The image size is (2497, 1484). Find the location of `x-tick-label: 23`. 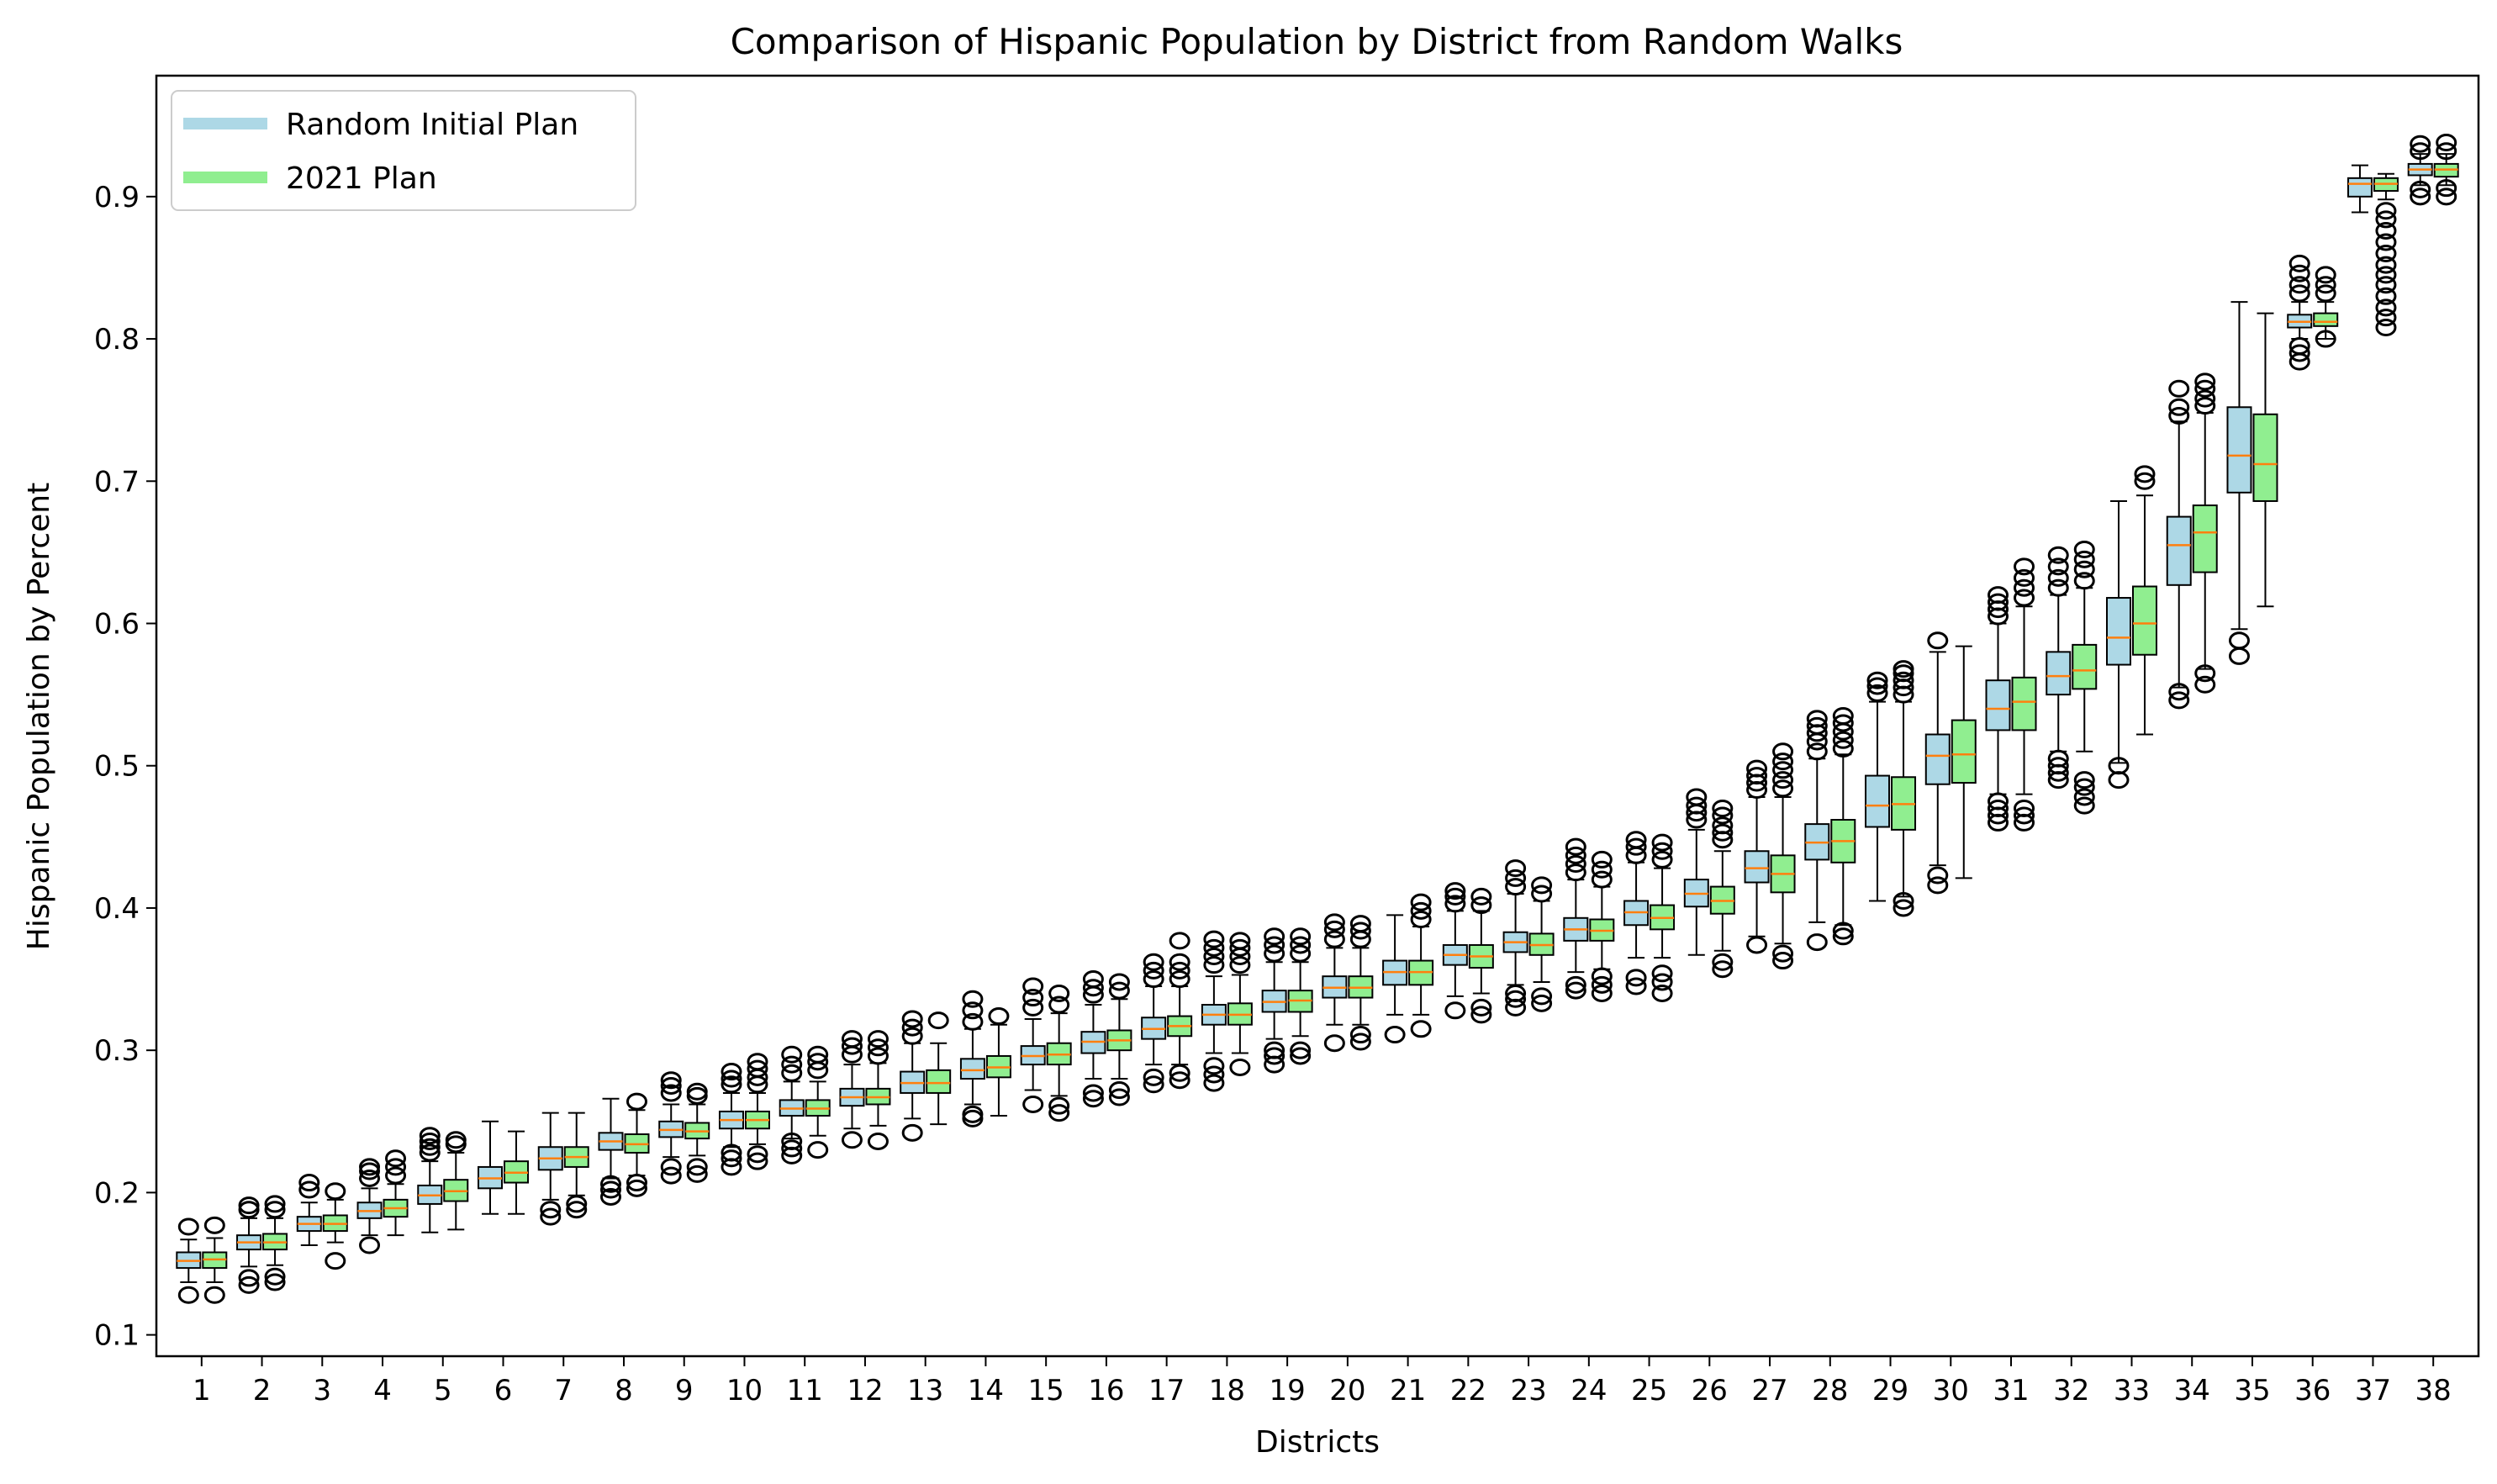

x-tick-label: 23 is located at coordinates (1528, 1390).